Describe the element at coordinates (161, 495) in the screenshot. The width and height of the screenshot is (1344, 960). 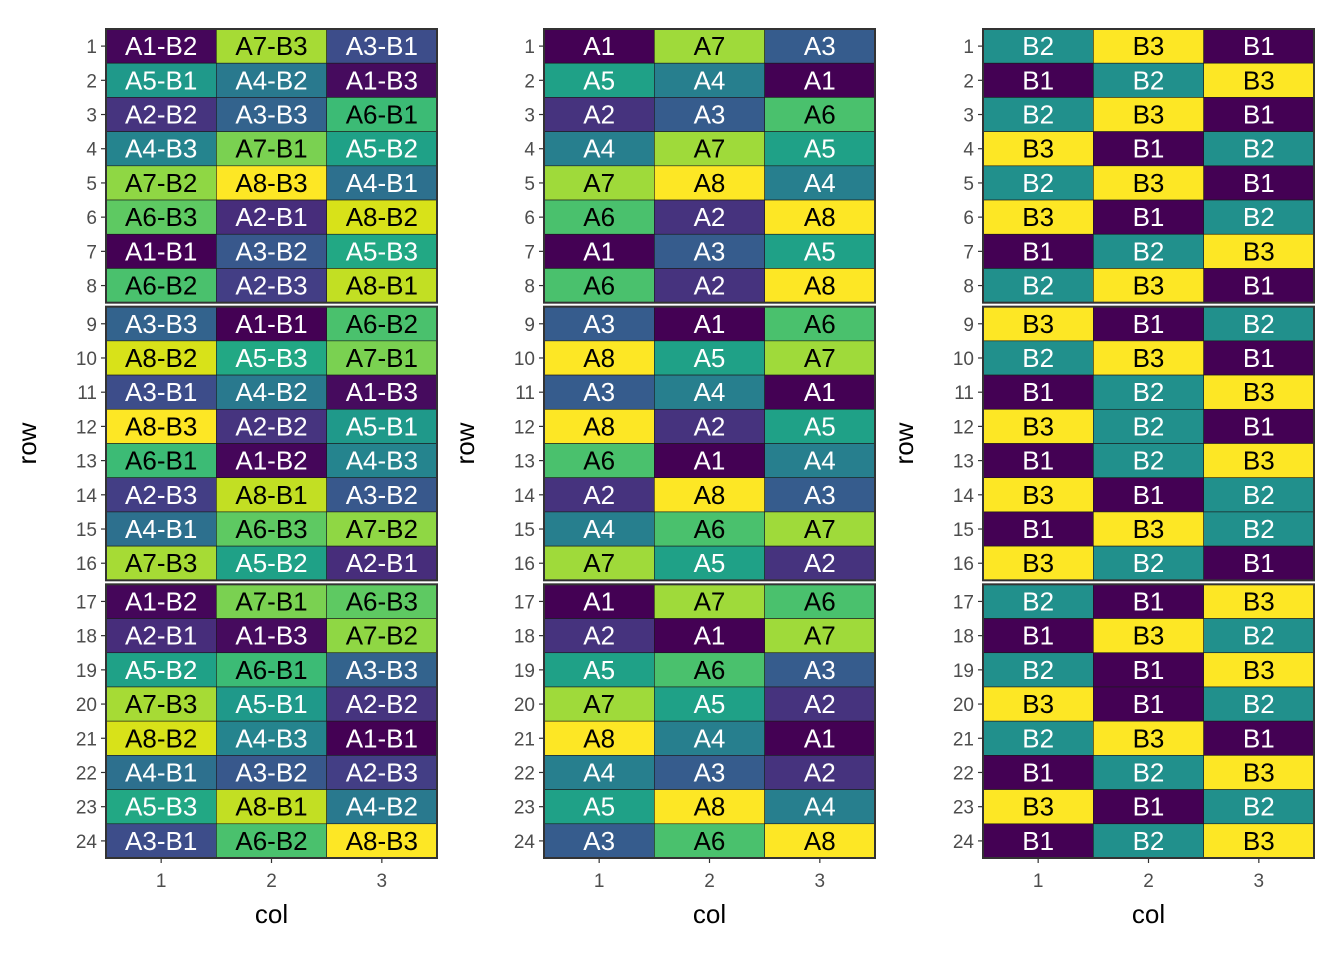
I see `cell-label: A2-B3` at that location.